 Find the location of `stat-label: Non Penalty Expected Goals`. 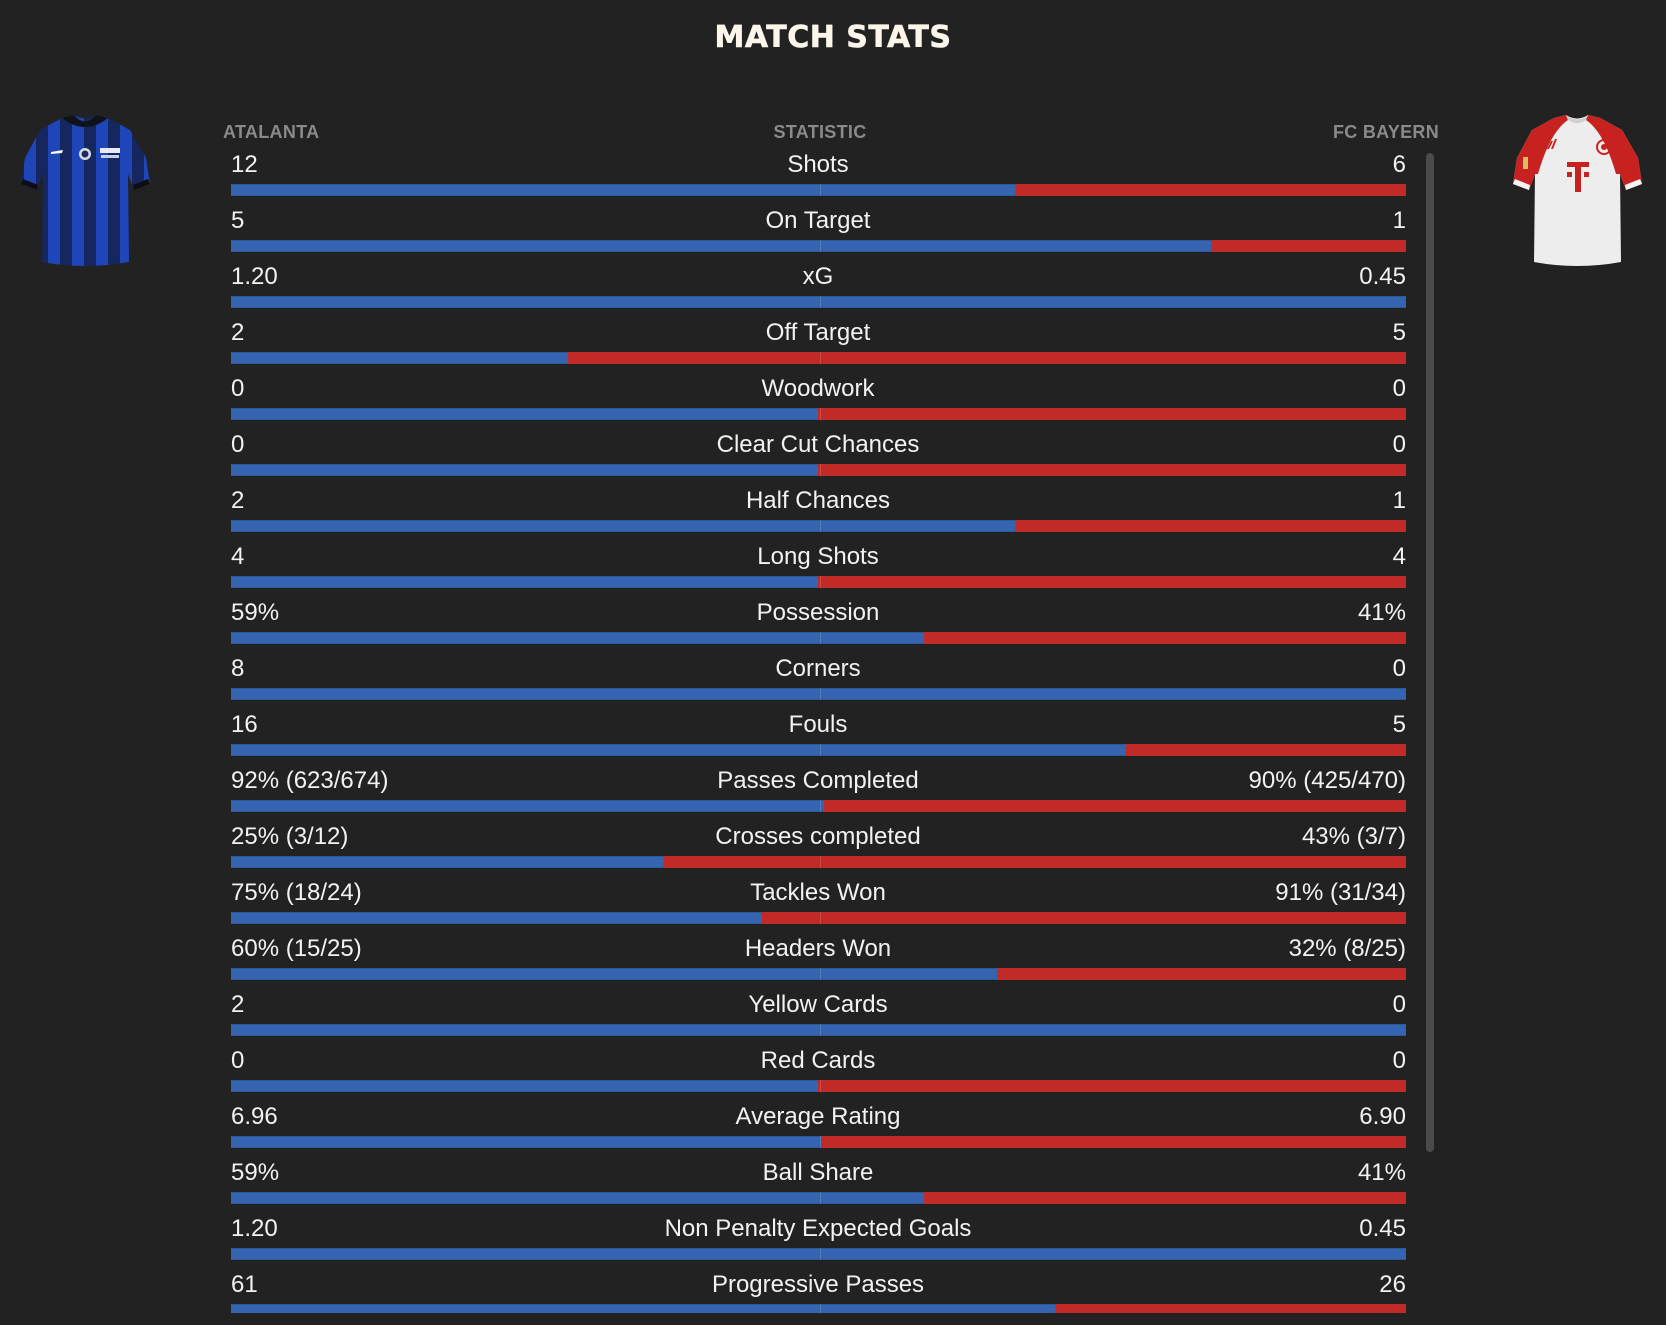

stat-label: Non Penalty Expected Goals is located at coordinates (818, 1228).